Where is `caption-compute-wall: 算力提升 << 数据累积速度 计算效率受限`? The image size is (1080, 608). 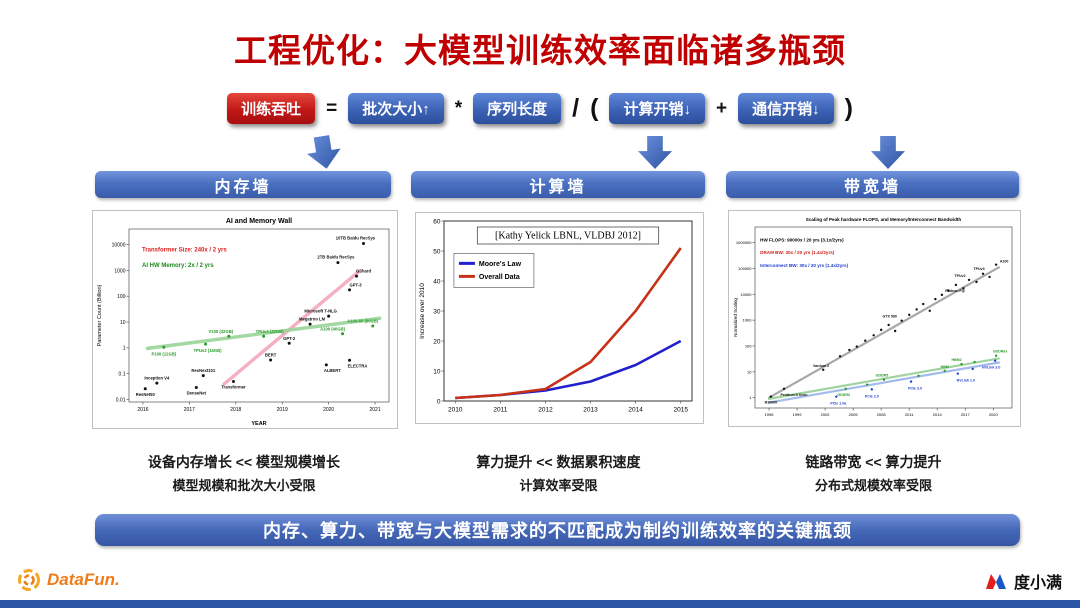
caption-compute-wall: 算力提升 << 数据累积速度 计算效率受限 is located at coordinates (558, 473).